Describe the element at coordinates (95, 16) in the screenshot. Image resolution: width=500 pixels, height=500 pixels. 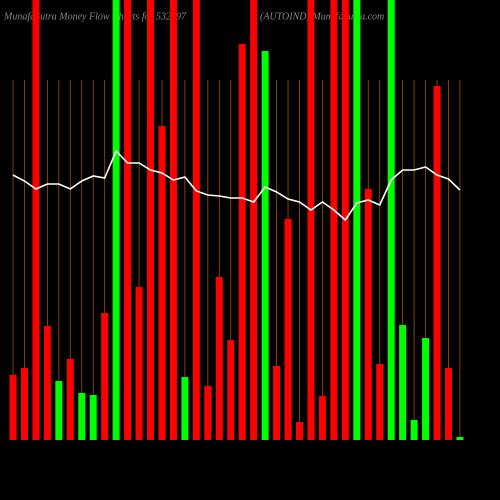
I see `chart-title: MunafaSutra Money Flow Charts for 532797` at that location.